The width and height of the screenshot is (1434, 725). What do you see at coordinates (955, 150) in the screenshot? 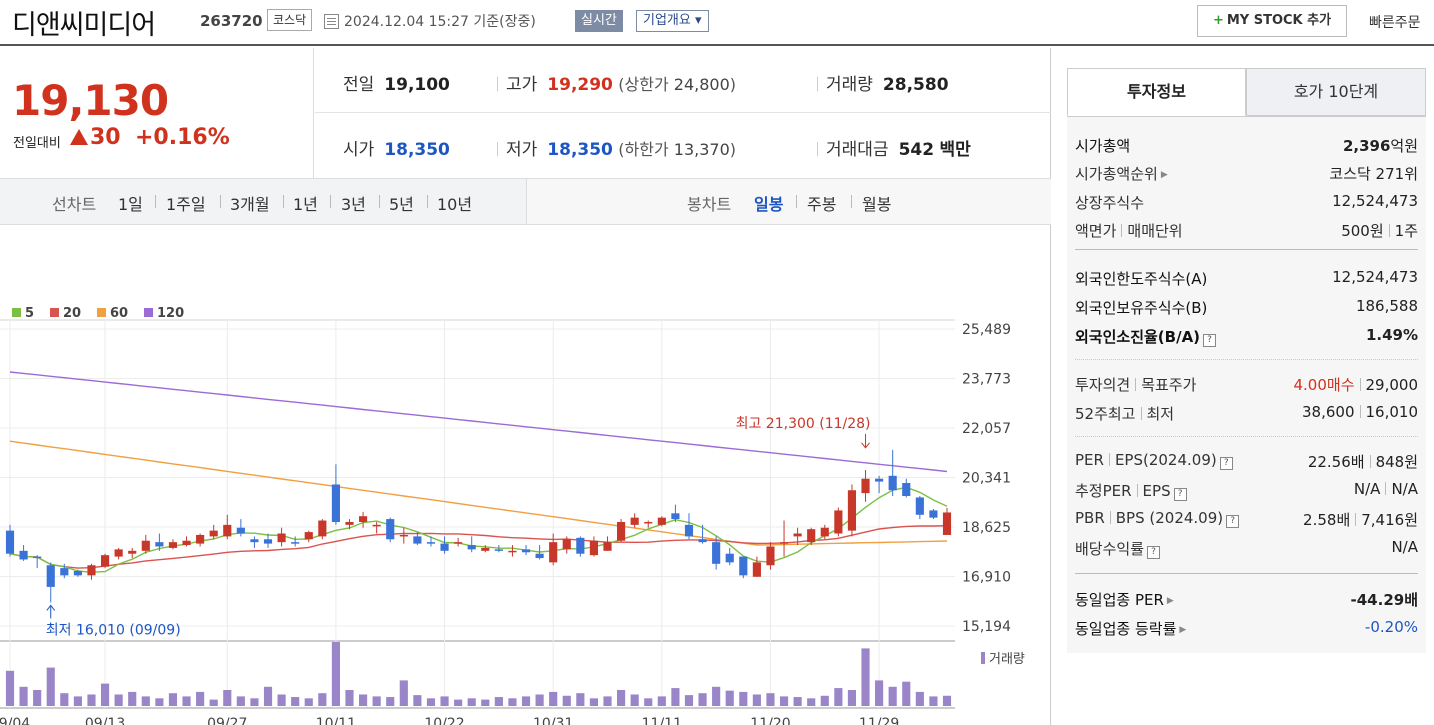
I see `trade-amount-unit: 백만` at bounding box center [955, 150].